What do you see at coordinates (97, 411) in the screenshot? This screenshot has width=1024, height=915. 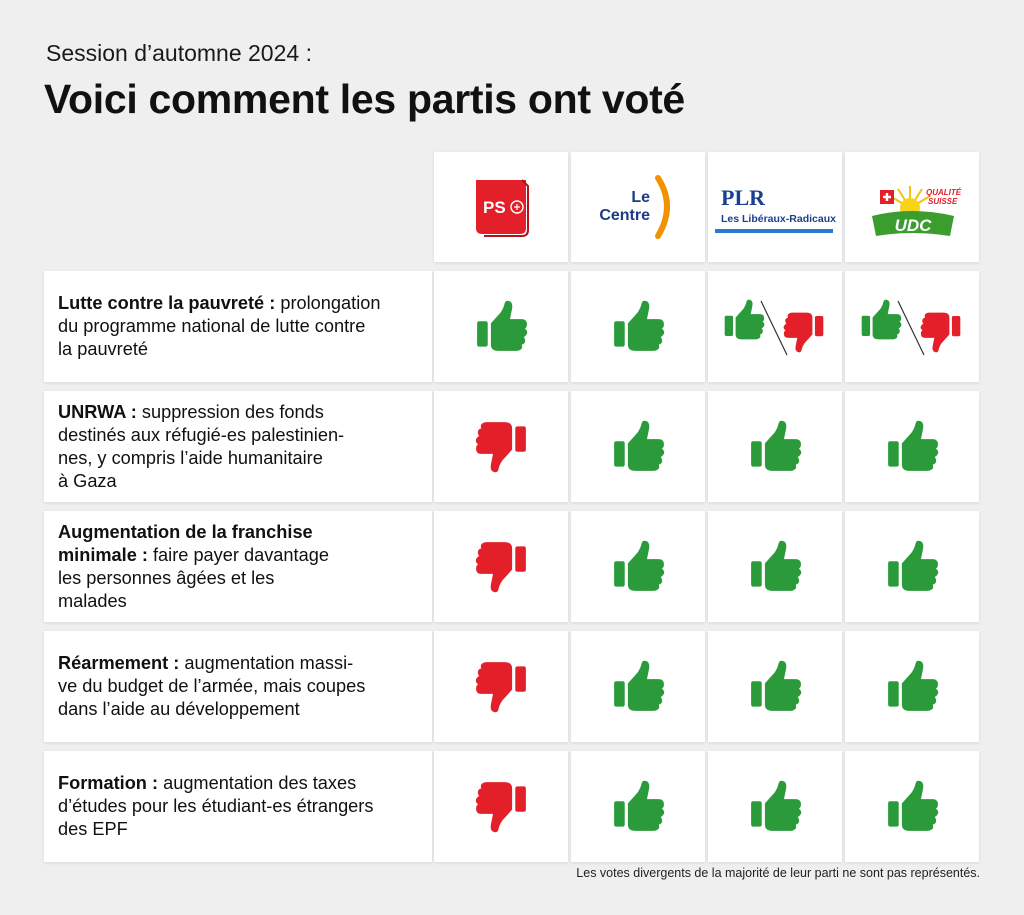 I see `issue-title: UNRWA :` at bounding box center [97, 411].